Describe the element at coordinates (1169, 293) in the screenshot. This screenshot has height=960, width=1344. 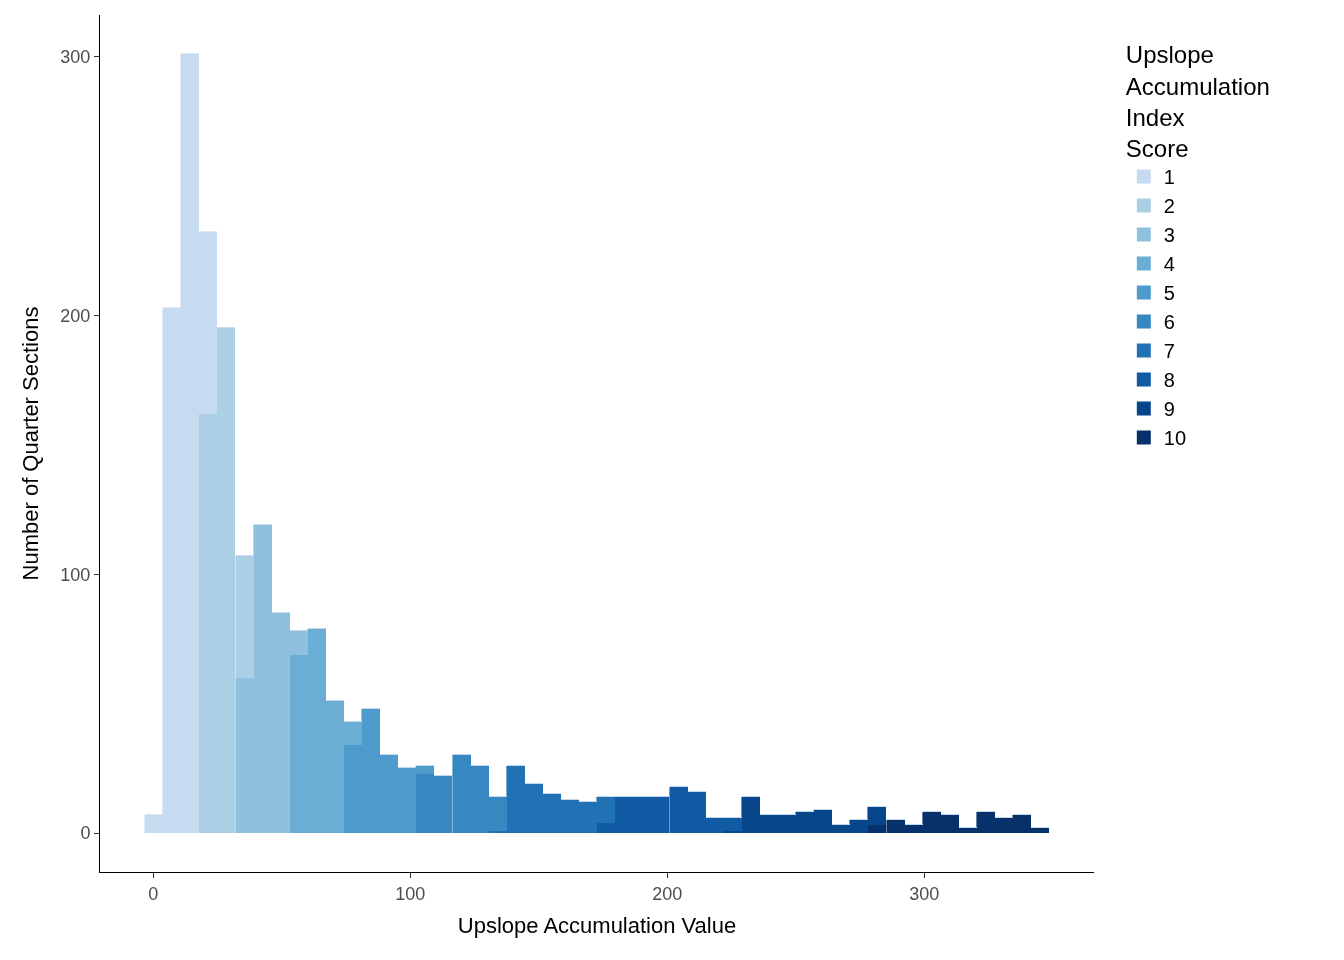
I see `legend-label: 5` at that location.